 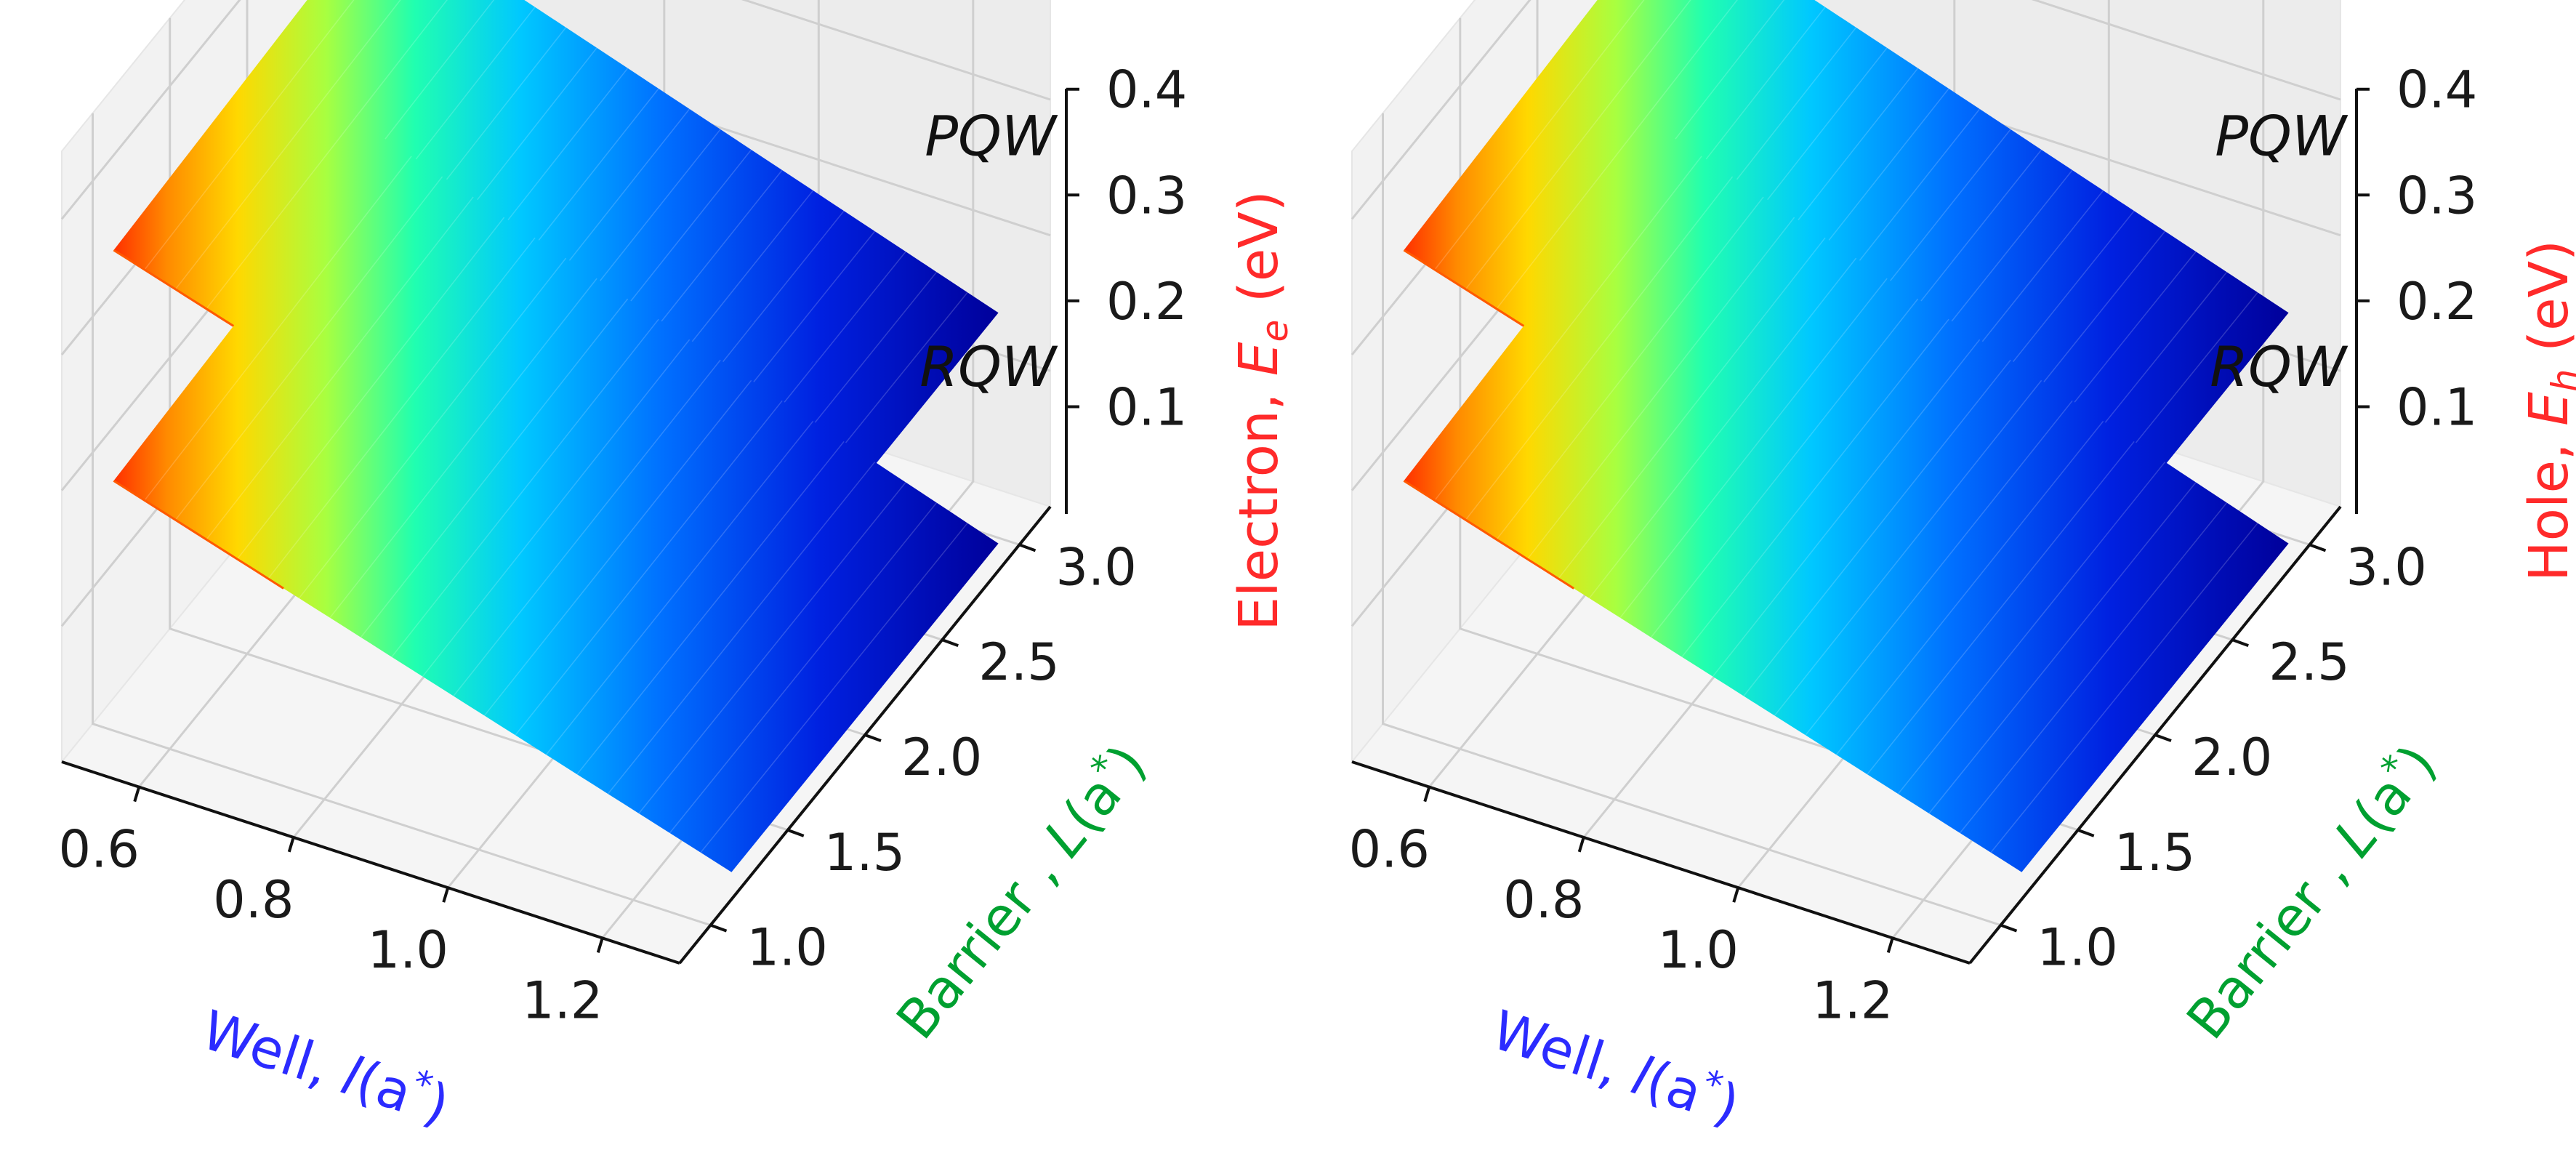 I want to click on barrier-tick-label: 1.0, so click(x=2077, y=948).